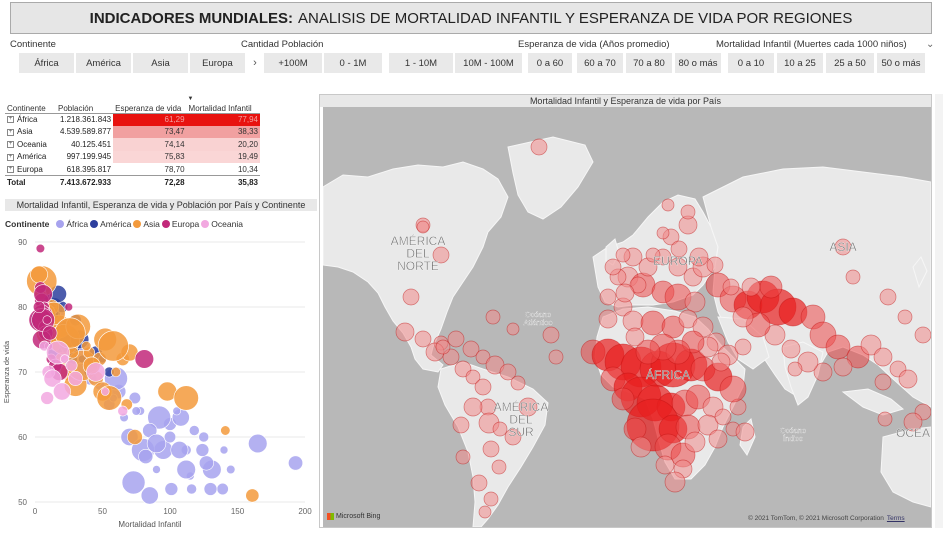  I want to click on slicer-btn-mort-25-50: 25 a 50, so click(850, 63).